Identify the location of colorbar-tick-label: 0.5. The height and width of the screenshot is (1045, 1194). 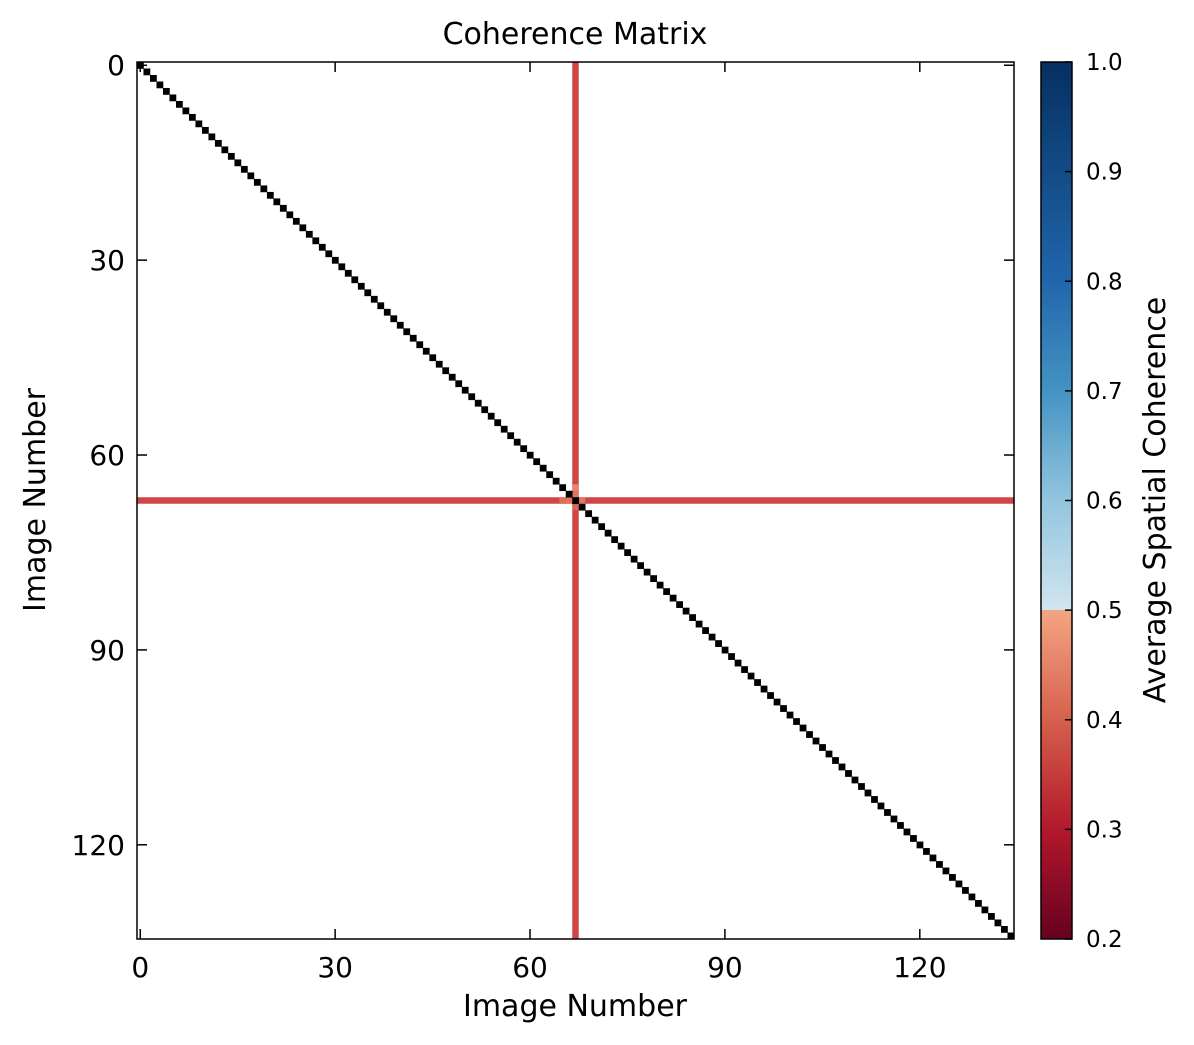
(1104, 611).